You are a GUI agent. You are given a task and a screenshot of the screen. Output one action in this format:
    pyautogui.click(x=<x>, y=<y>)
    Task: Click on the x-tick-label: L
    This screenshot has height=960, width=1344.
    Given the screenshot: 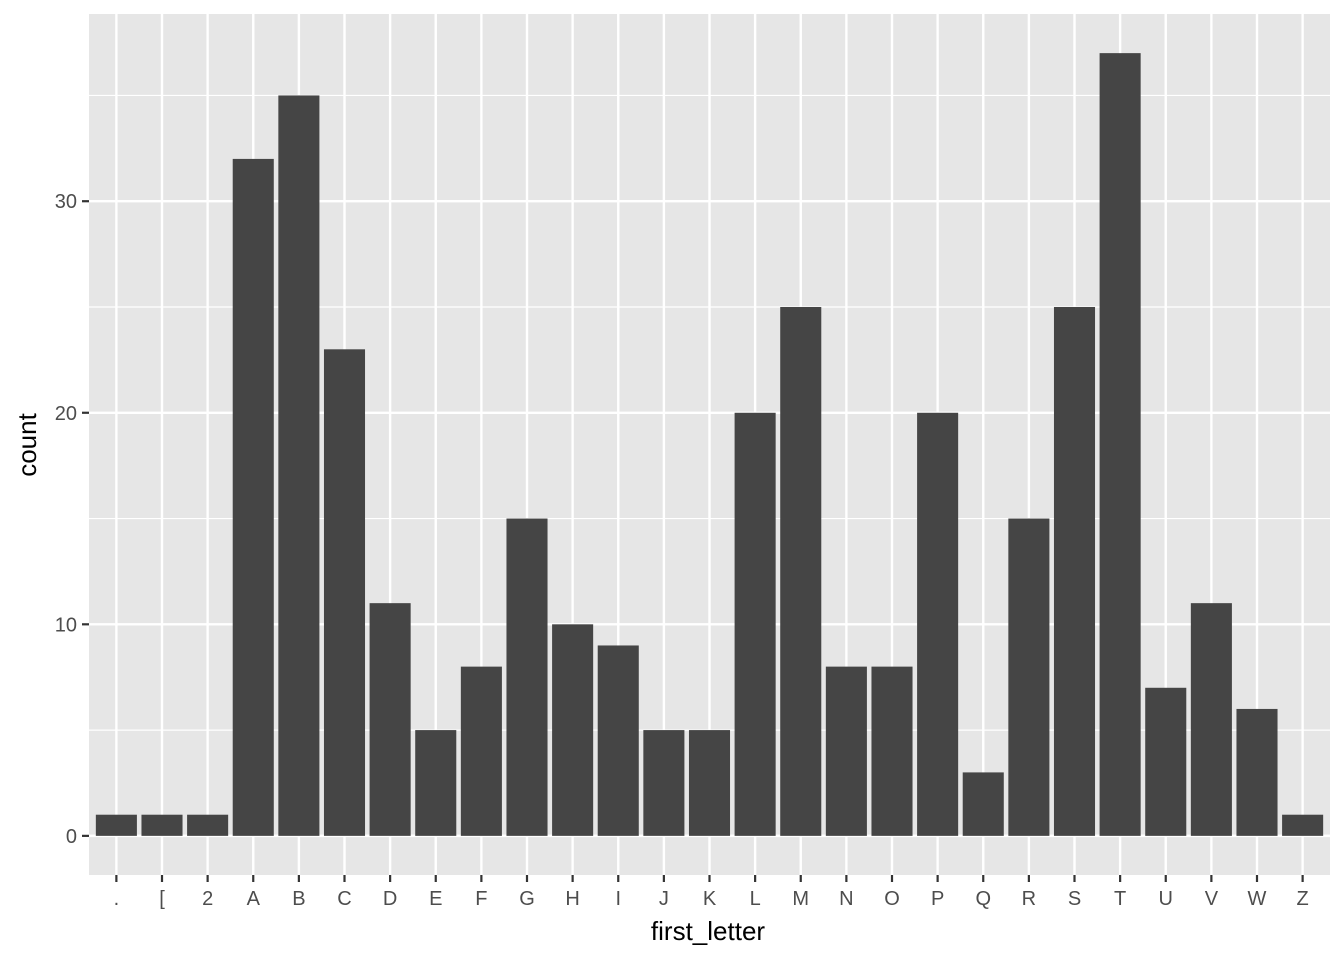 What is the action you would take?
    pyautogui.click(x=755, y=899)
    